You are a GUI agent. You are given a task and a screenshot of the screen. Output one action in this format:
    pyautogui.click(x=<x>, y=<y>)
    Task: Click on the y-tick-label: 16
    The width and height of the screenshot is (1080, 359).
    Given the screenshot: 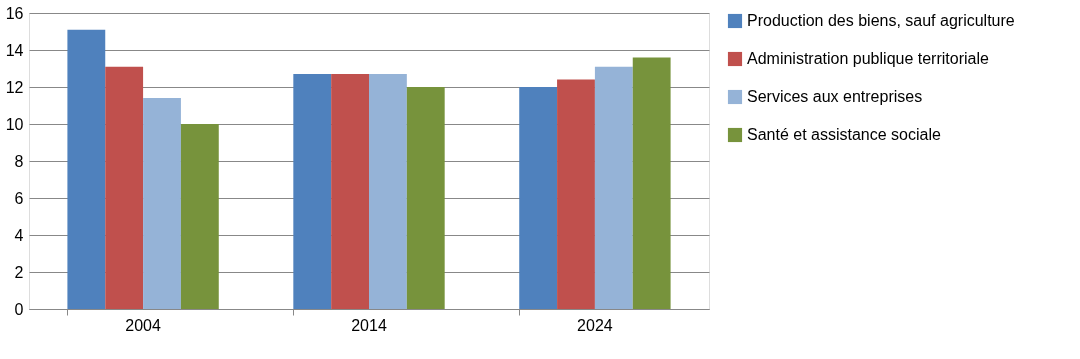 What is the action you would take?
    pyautogui.click(x=14, y=13)
    